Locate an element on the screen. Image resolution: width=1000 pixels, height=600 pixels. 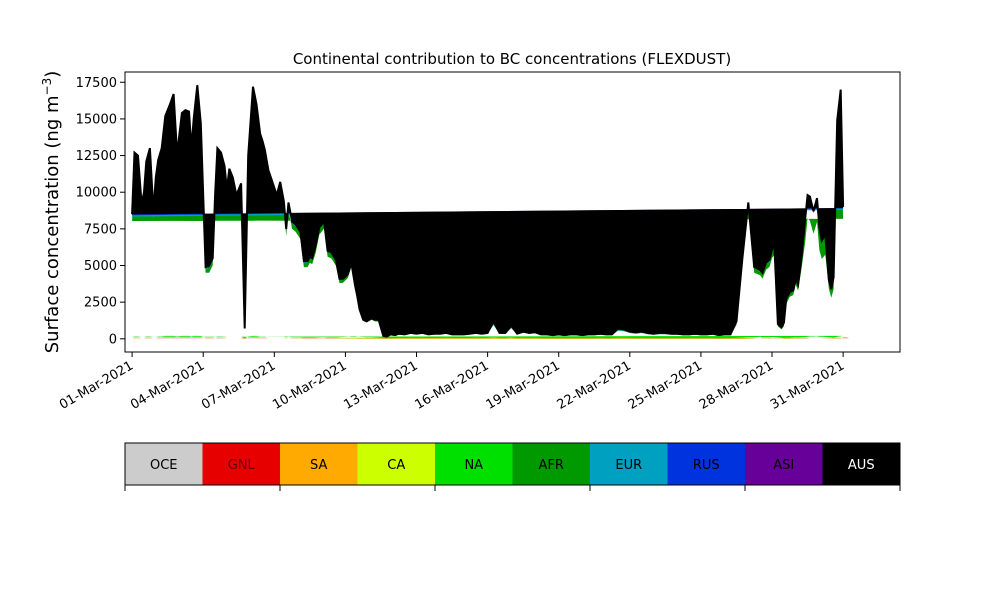
legend-swatch-oce is located at coordinates (164, 464).